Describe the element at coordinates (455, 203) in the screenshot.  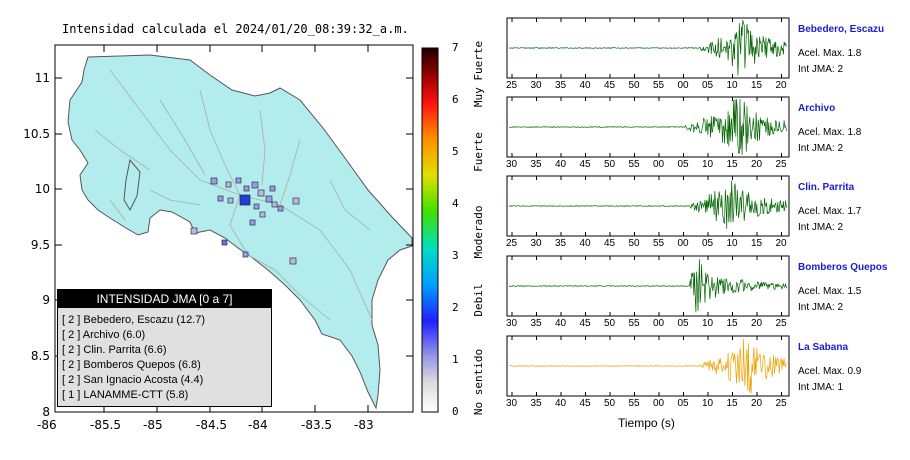
I see `colorbar-tick-label: 4` at that location.